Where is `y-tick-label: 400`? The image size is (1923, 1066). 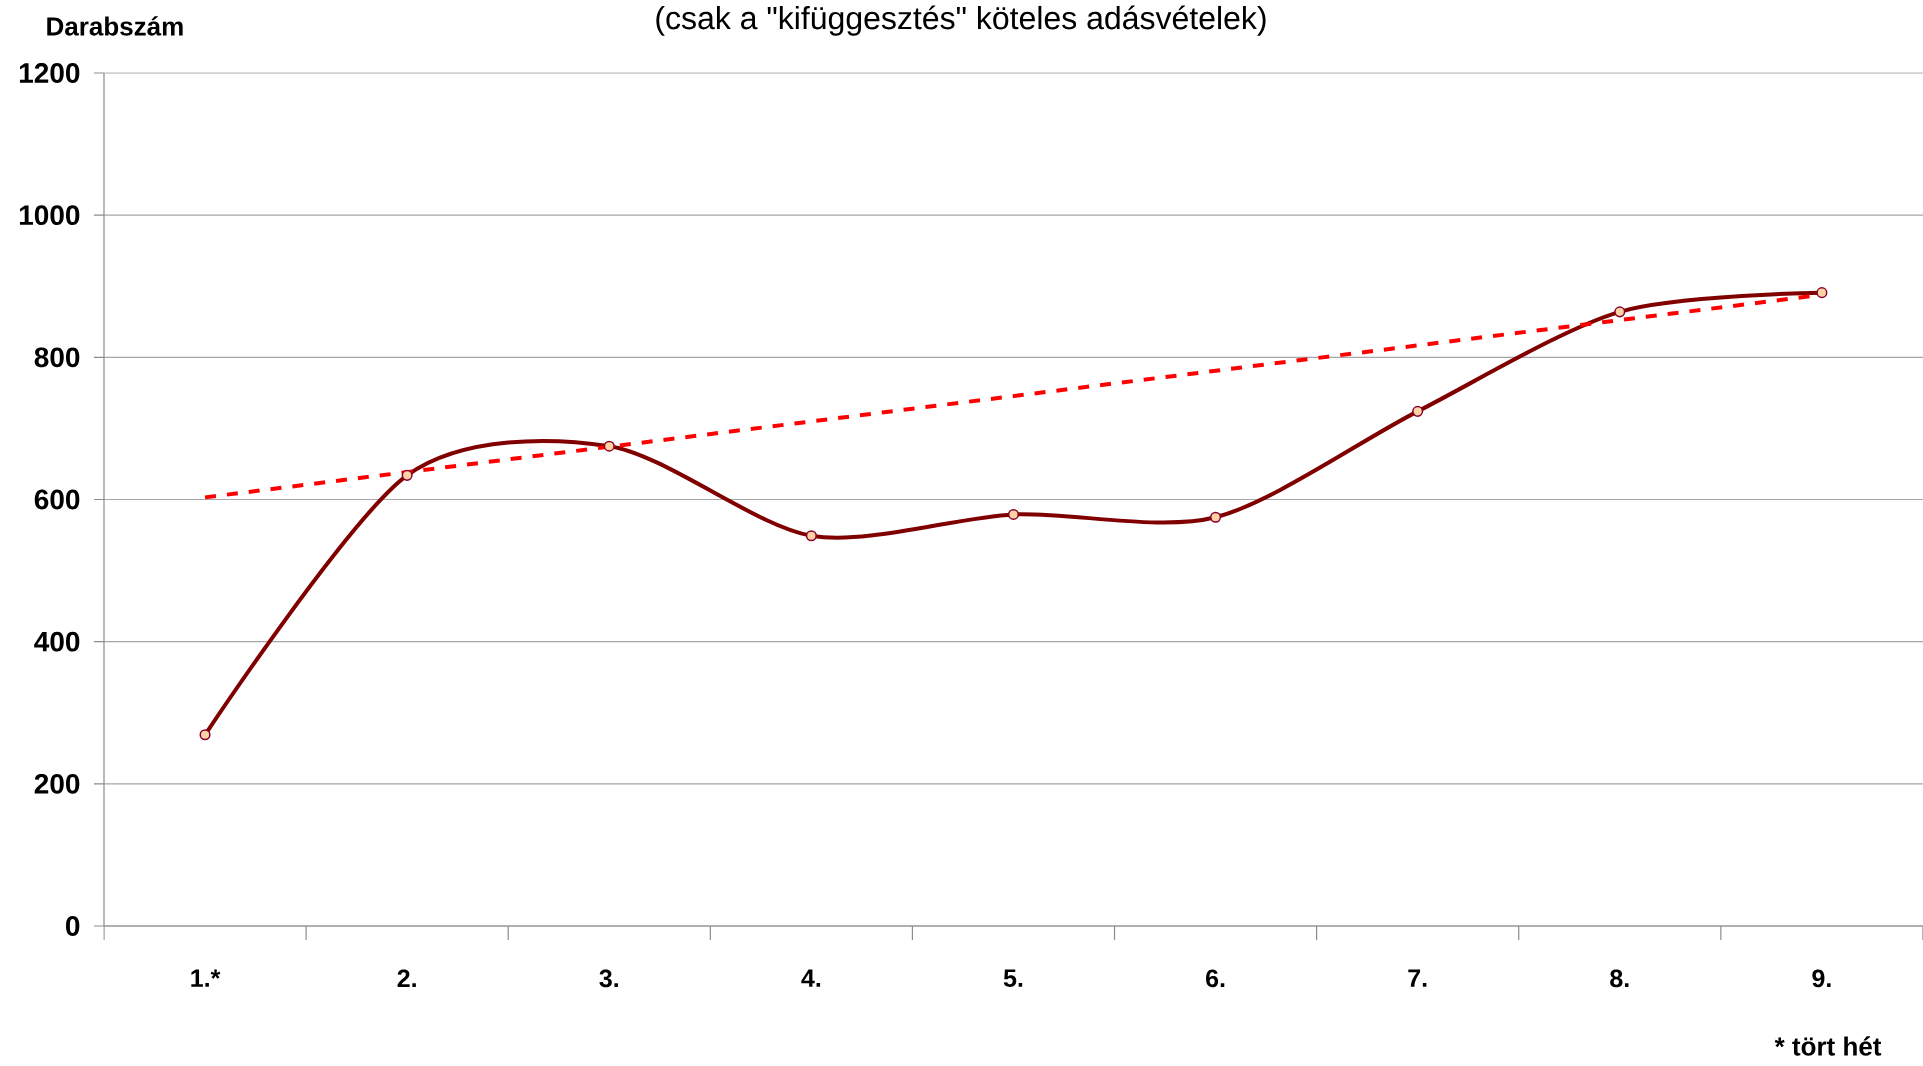 y-tick-label: 400 is located at coordinates (57, 641).